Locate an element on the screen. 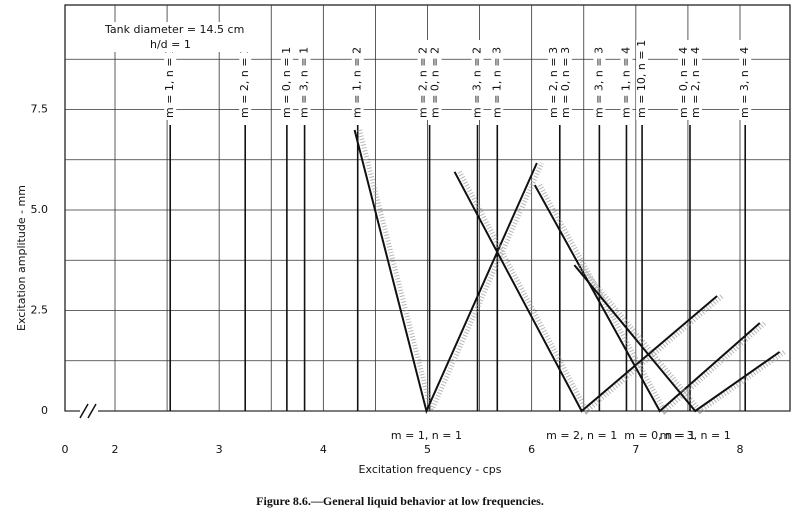  mode-label: m = 2, n = 2 is located at coordinates (423, 82).